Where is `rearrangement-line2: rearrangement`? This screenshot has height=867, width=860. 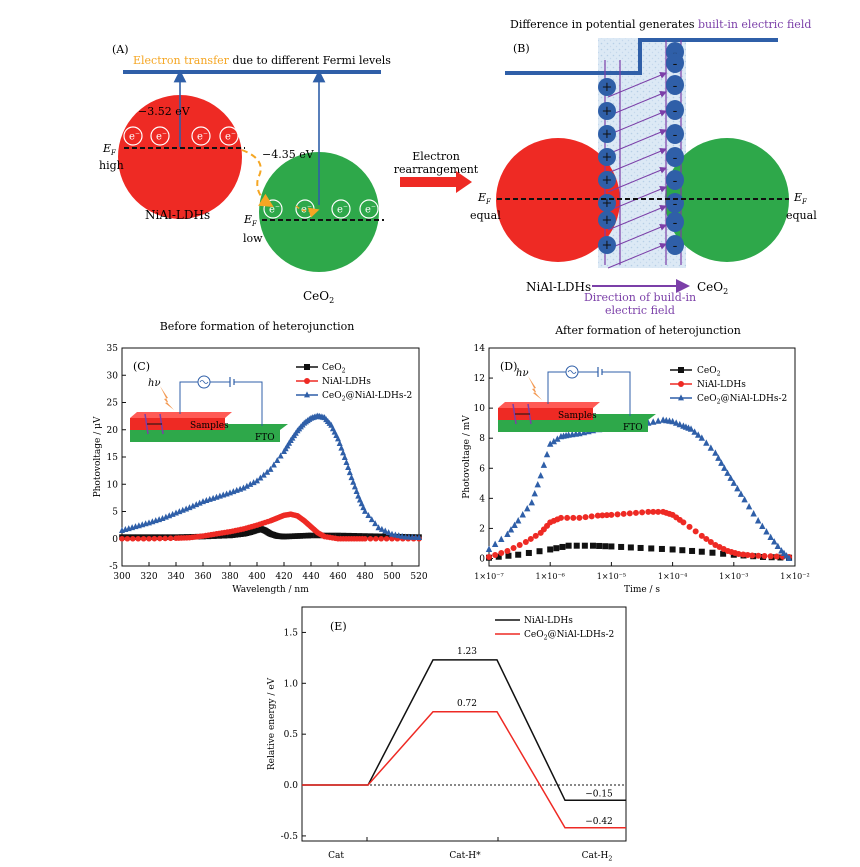
rearrangement-line2: rearrangement is located at coordinates (436, 169).